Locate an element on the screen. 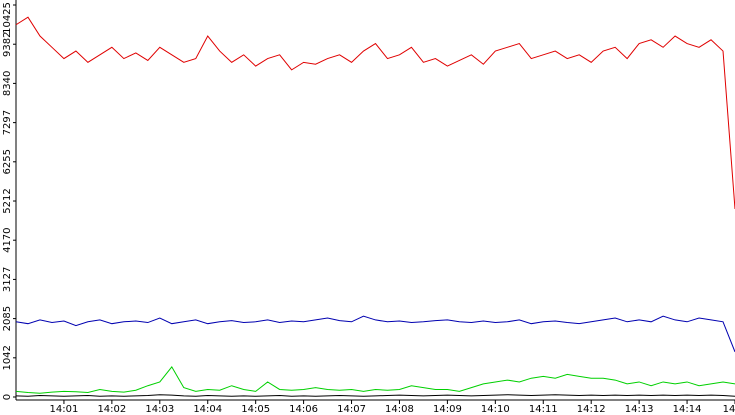 This screenshot has width=735, height=415. x-tick-label: 14:09 is located at coordinates (447, 409).